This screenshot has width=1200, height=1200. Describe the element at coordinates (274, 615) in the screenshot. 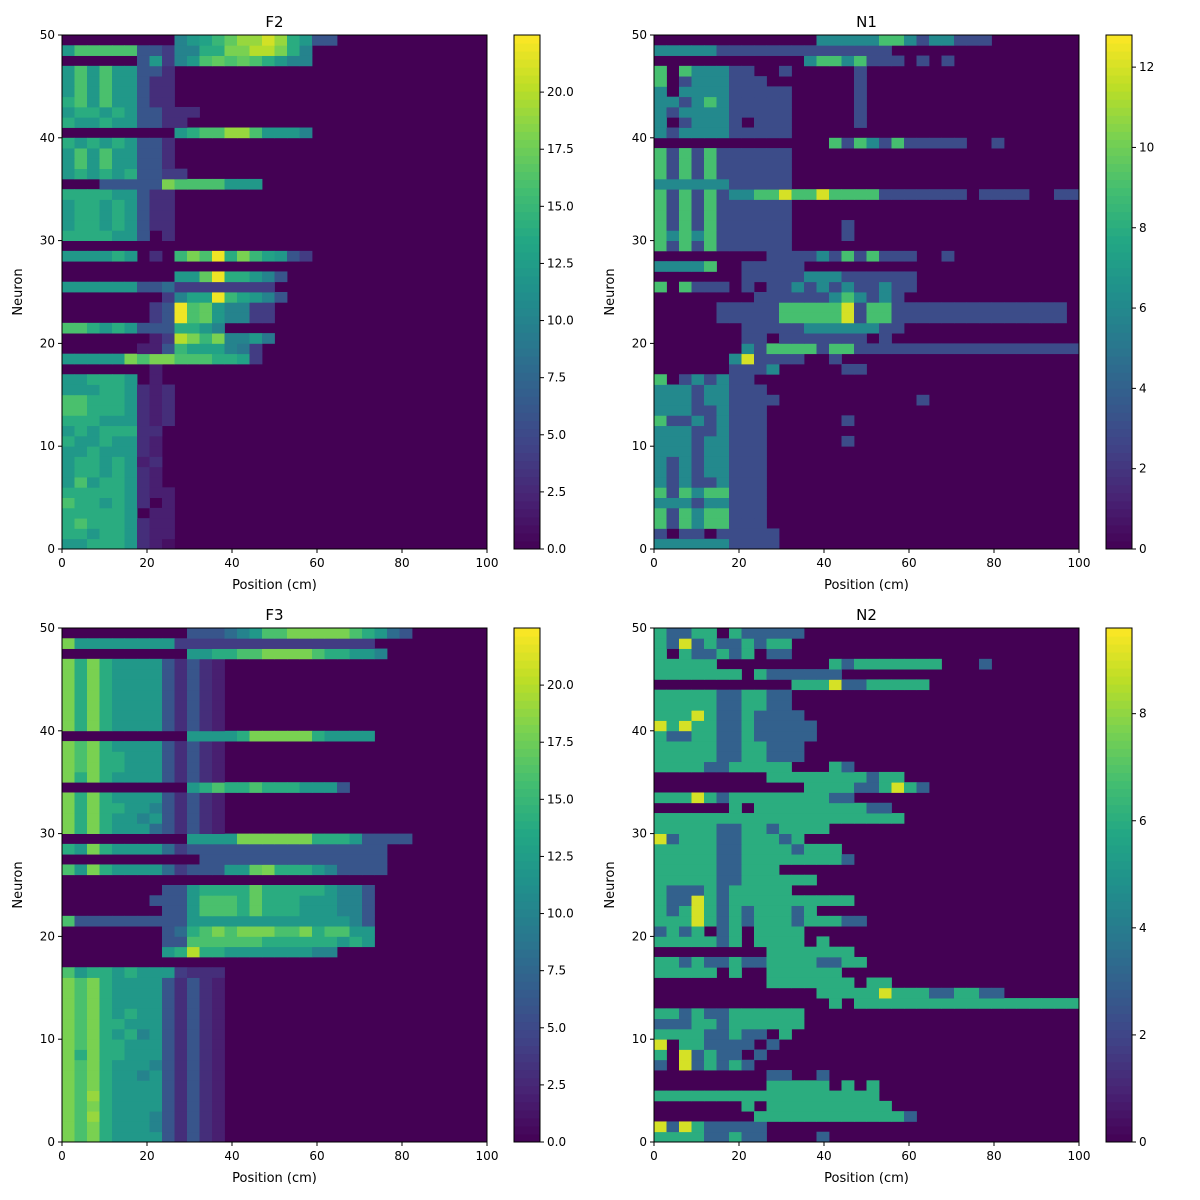

I see `chart-title: F3` at that location.